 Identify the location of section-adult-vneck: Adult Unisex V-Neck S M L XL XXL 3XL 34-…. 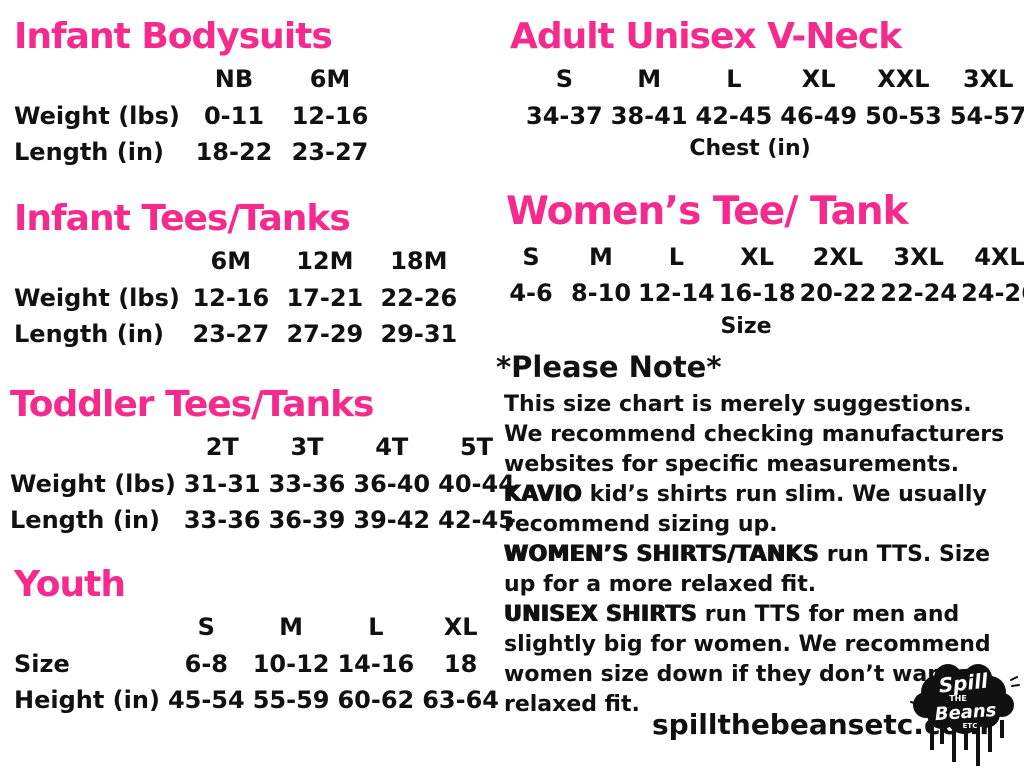
(760, 88).